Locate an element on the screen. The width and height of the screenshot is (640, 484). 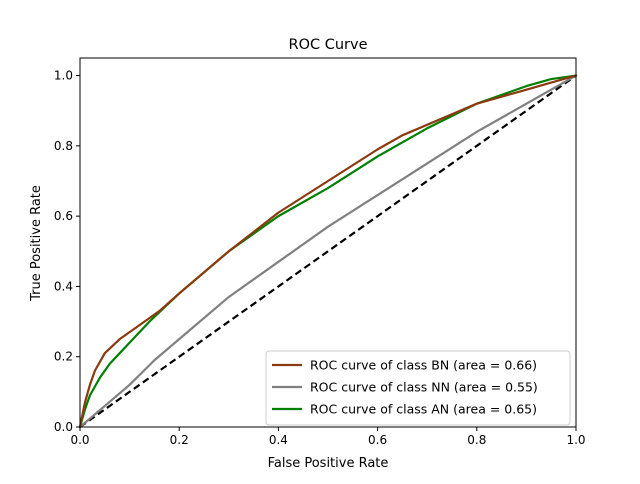
legend-box is located at coordinates (418, 388).